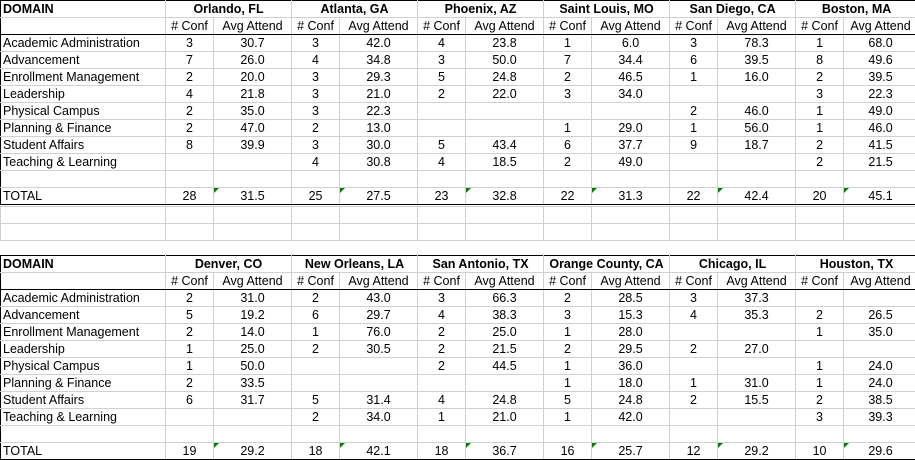 The height and width of the screenshot is (460, 915). What do you see at coordinates (252, 349) in the screenshot?
I see `avg-attend-cell: 25.0` at bounding box center [252, 349].